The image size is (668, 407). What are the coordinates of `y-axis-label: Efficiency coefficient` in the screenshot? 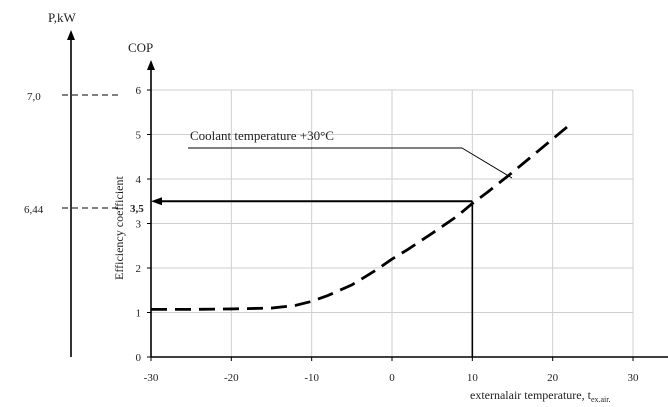 It's located at (119, 228).